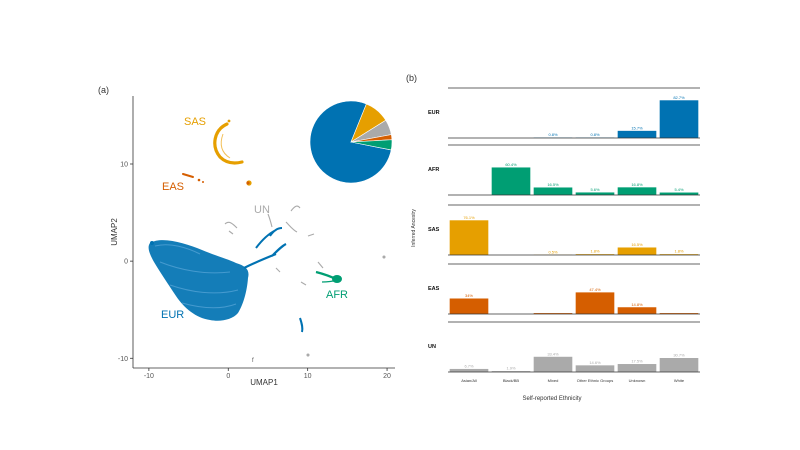  Describe the element at coordinates (172, 315) in the screenshot. I see `cluster-label-eur: EUR` at that location.